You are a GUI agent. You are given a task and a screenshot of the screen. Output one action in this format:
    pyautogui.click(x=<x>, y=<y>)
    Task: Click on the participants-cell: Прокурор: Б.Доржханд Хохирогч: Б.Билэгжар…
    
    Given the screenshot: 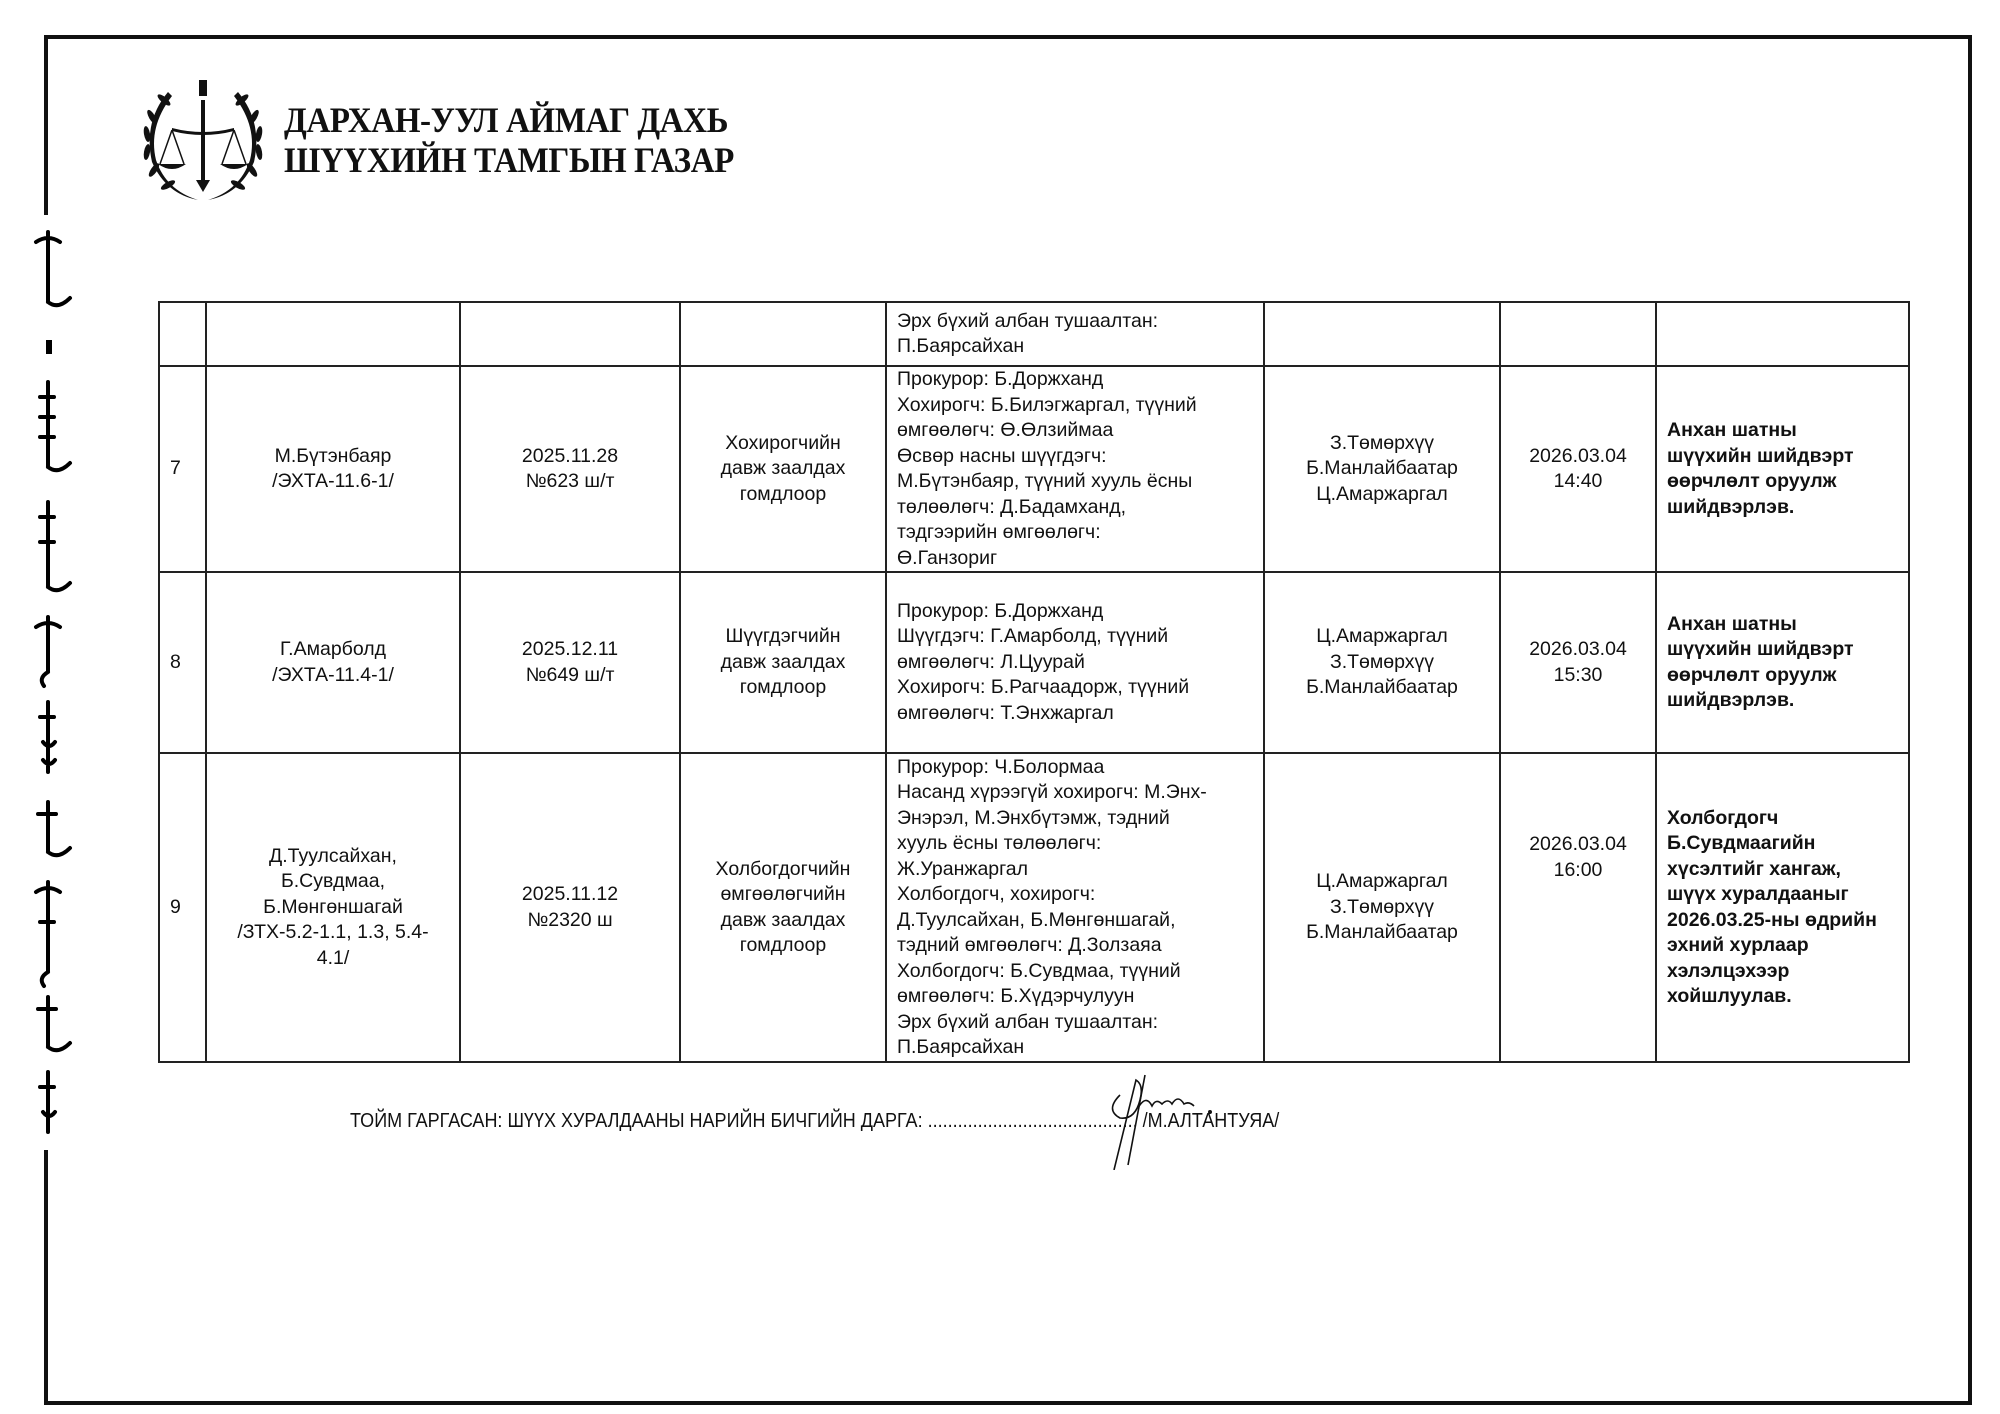 What is the action you would take?
    pyautogui.click(x=1075, y=469)
    